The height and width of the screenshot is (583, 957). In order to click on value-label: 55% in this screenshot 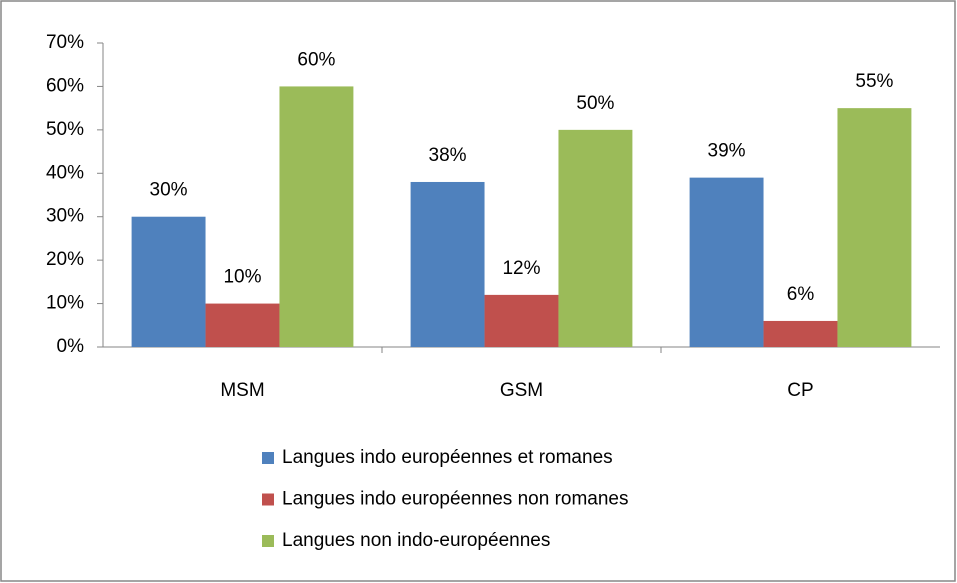, I will do `click(874, 81)`.